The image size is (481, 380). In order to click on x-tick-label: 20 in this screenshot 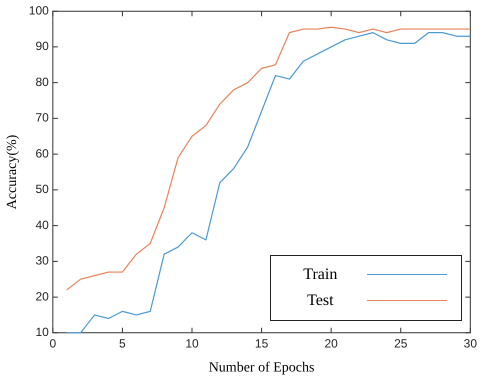, I will do `click(331, 343)`.